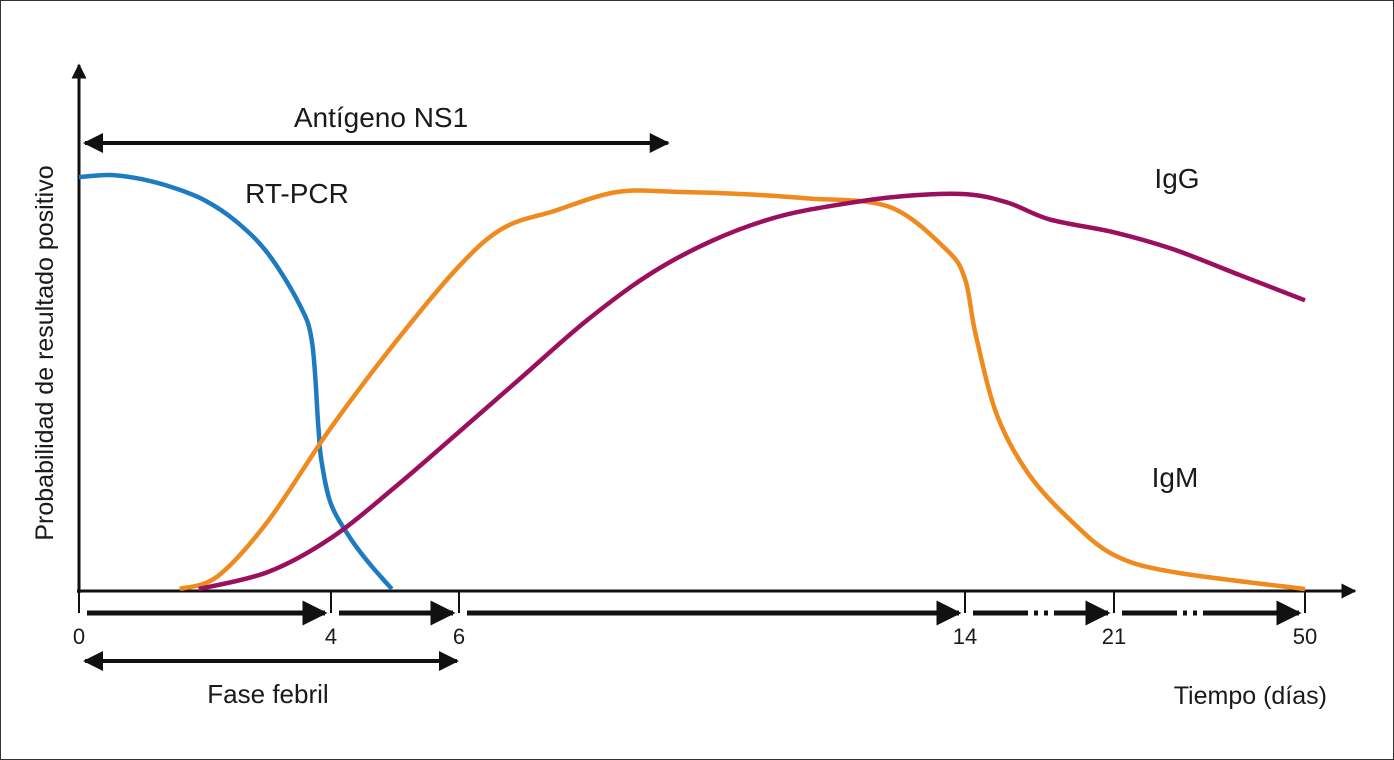  Describe the element at coordinates (297, 193) in the screenshot. I see `rt-pcr-label: RT-PCR` at that location.